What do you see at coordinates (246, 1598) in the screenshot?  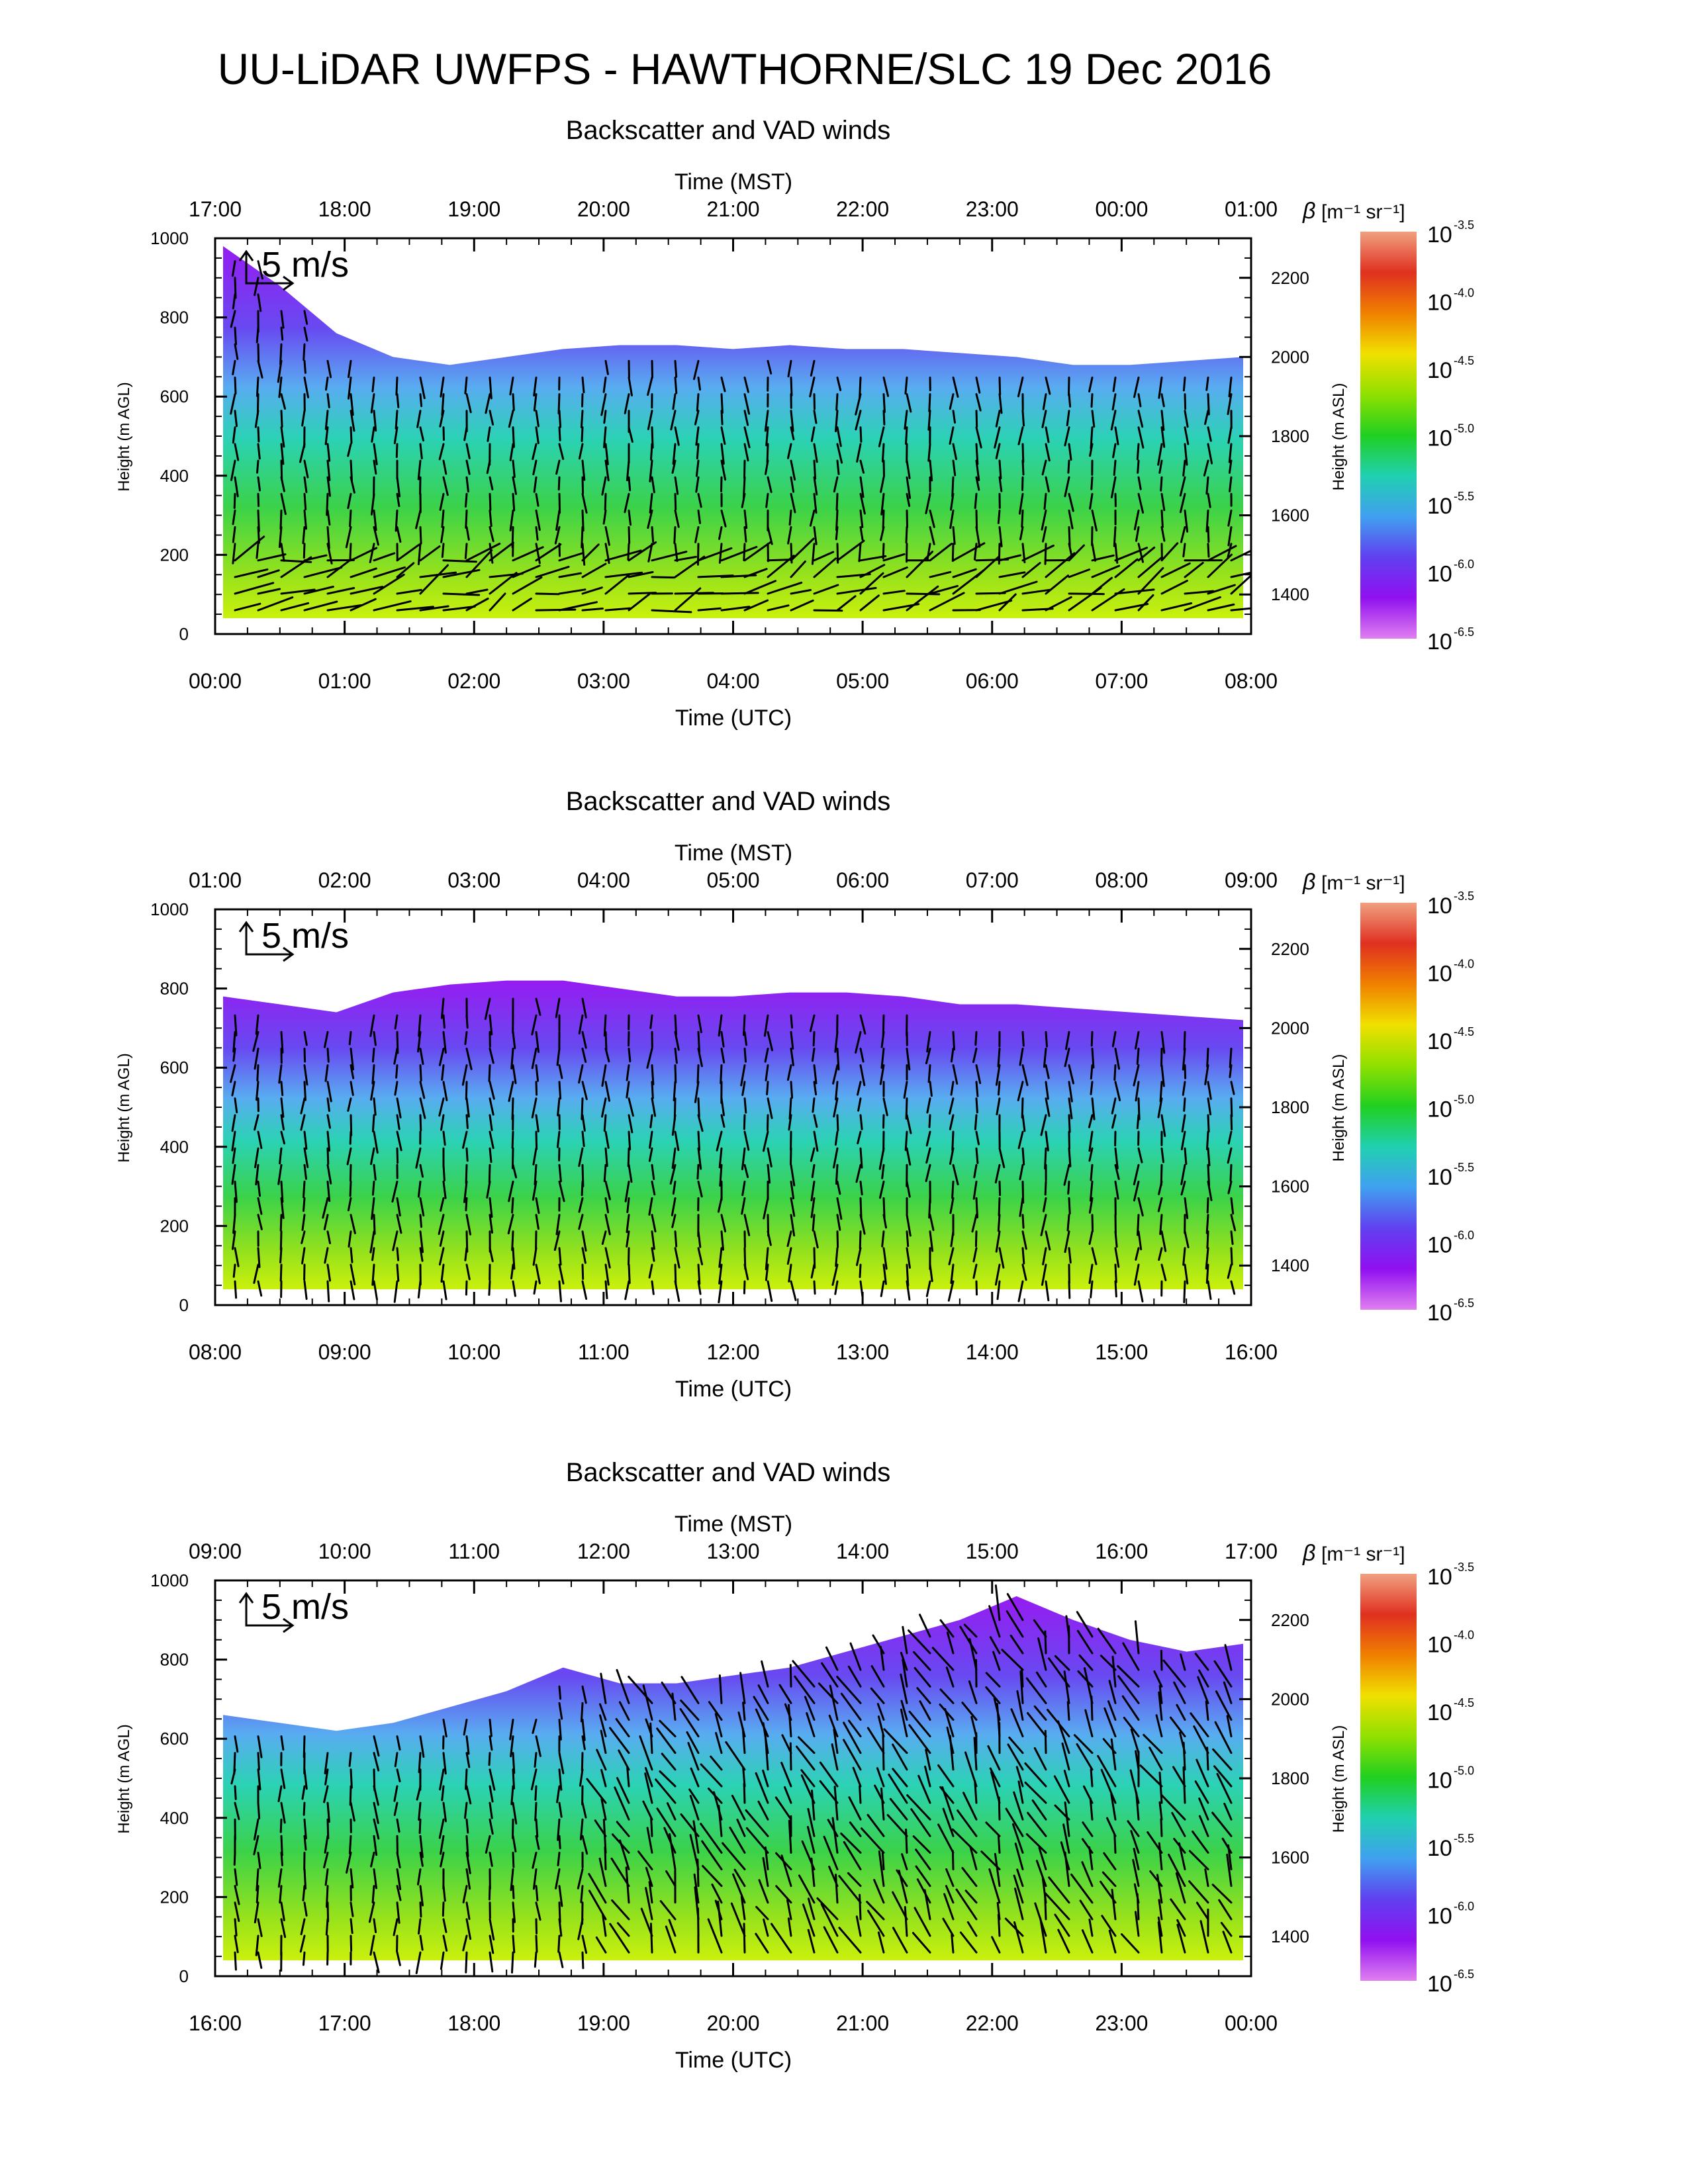 I see `wind-scale-arrow-head-up` at bounding box center [246, 1598].